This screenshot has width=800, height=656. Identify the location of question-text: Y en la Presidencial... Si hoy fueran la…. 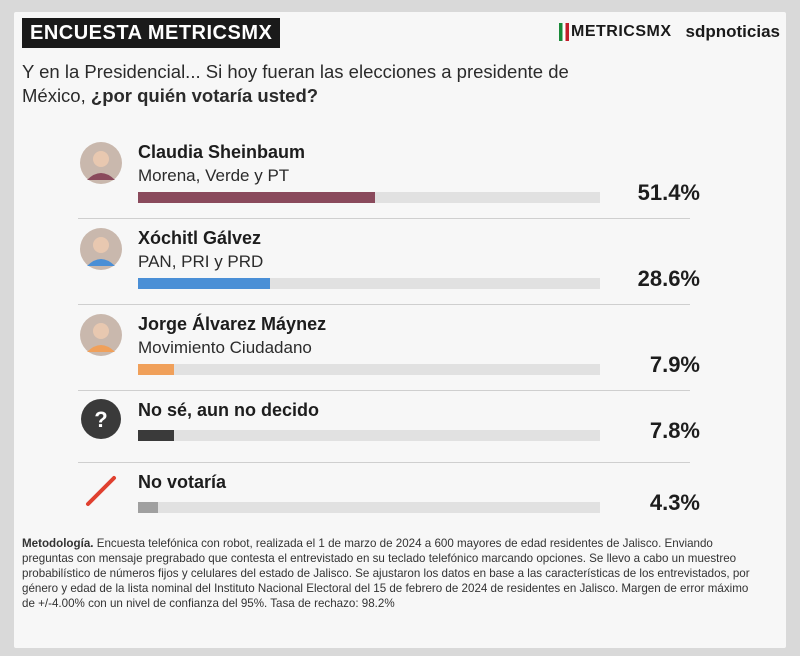
(295, 83).